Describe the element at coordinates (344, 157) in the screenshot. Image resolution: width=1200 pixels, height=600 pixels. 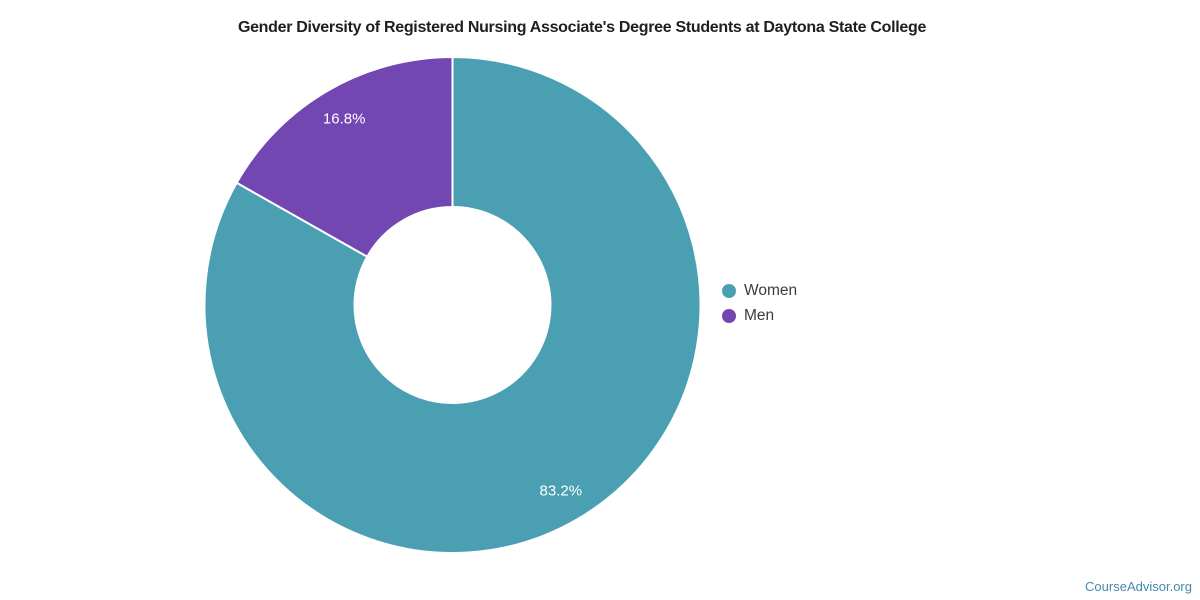
I see `pie-slice-men` at that location.